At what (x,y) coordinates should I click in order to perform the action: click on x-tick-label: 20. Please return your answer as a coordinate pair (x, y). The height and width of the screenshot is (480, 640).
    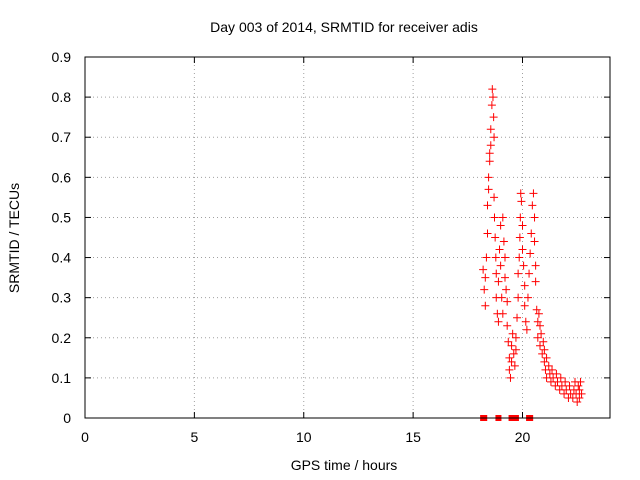
    Looking at the image, I should click on (523, 437).